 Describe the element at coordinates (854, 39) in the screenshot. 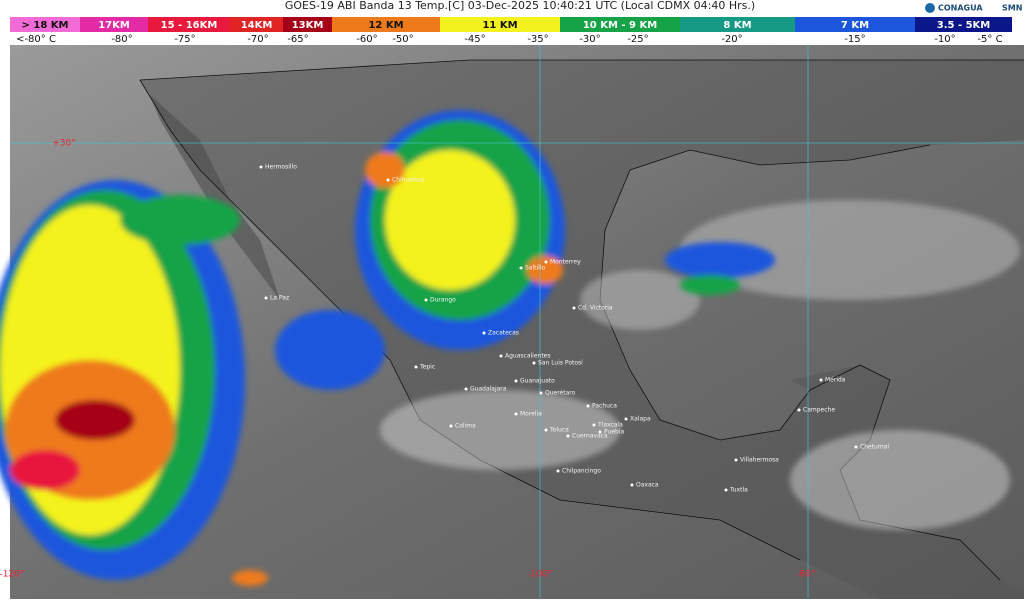

I see `temperature-label: -15°` at that location.